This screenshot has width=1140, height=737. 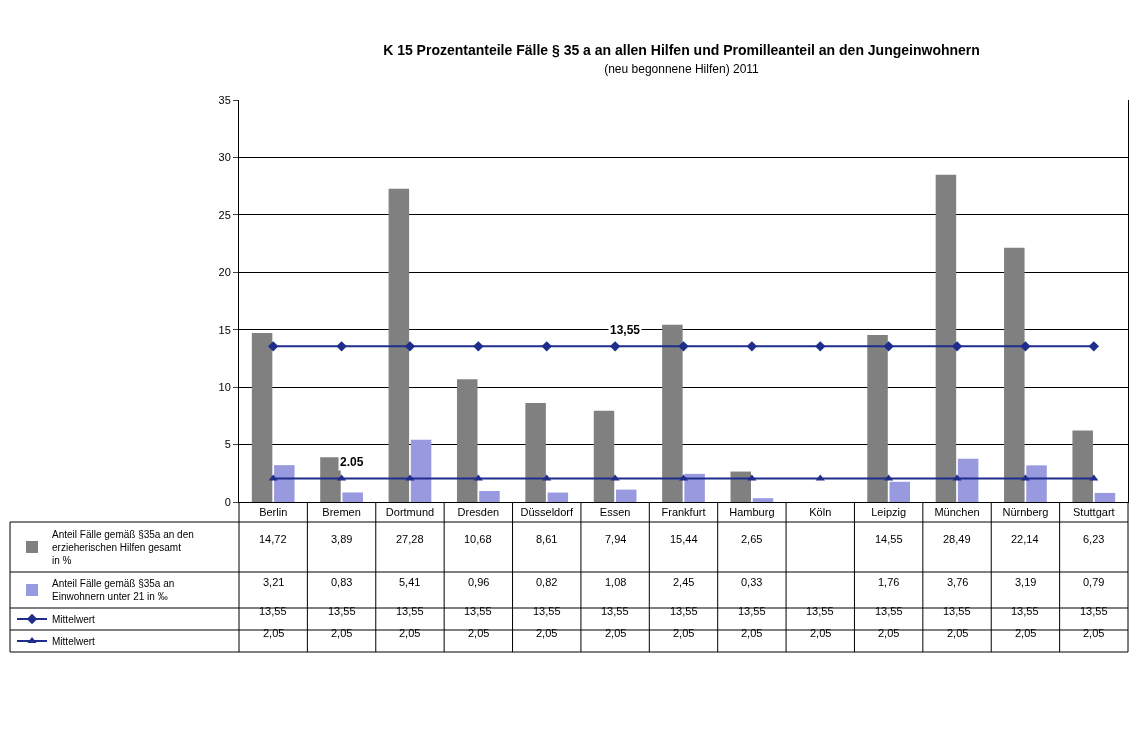 I want to click on data-label: 8,61, so click(x=547, y=539).